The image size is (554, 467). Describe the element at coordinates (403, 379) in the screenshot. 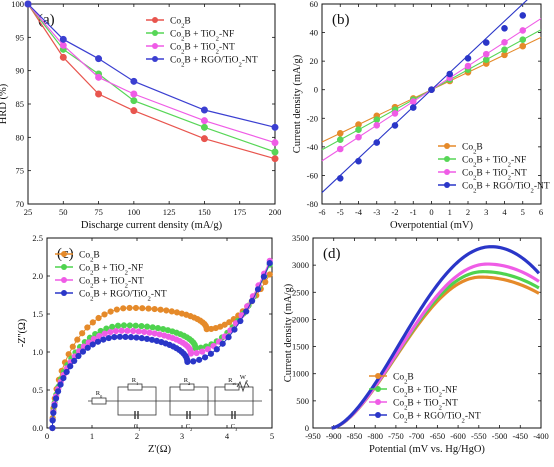

I see `legend-label: Co2B` at that location.